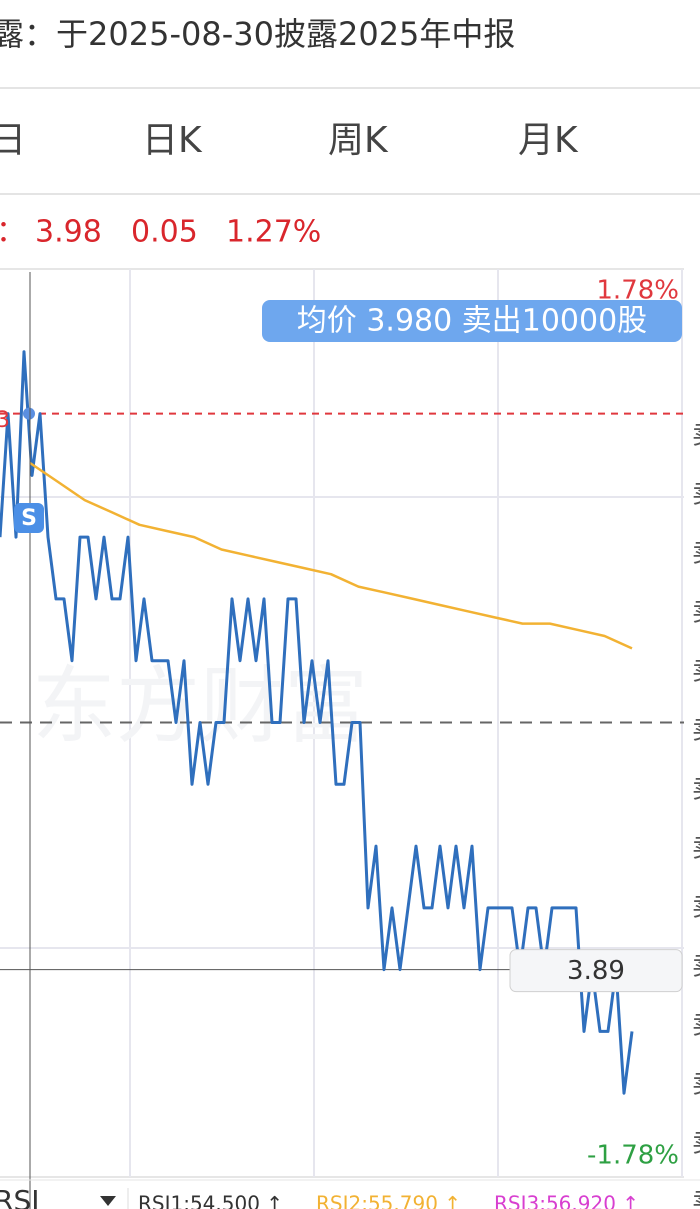 The image size is (700, 1209). What do you see at coordinates (388, 1200) in the screenshot?
I see `rsi2: RSI2:55.790 ↑` at bounding box center [388, 1200].